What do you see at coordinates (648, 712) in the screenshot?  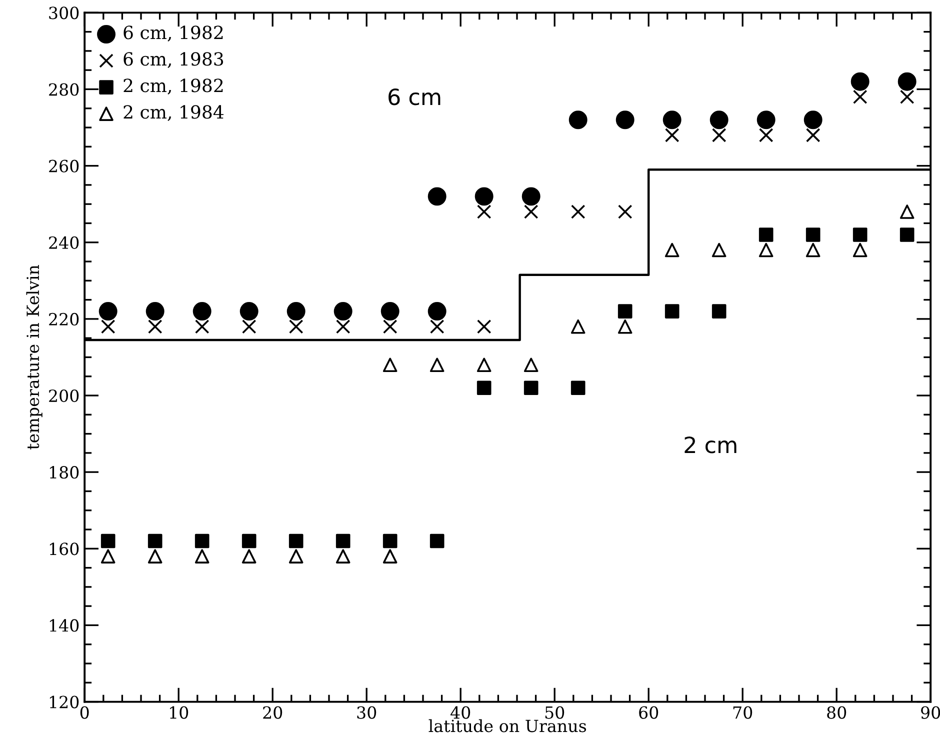 I see `x-tick-label: 60` at bounding box center [648, 712].